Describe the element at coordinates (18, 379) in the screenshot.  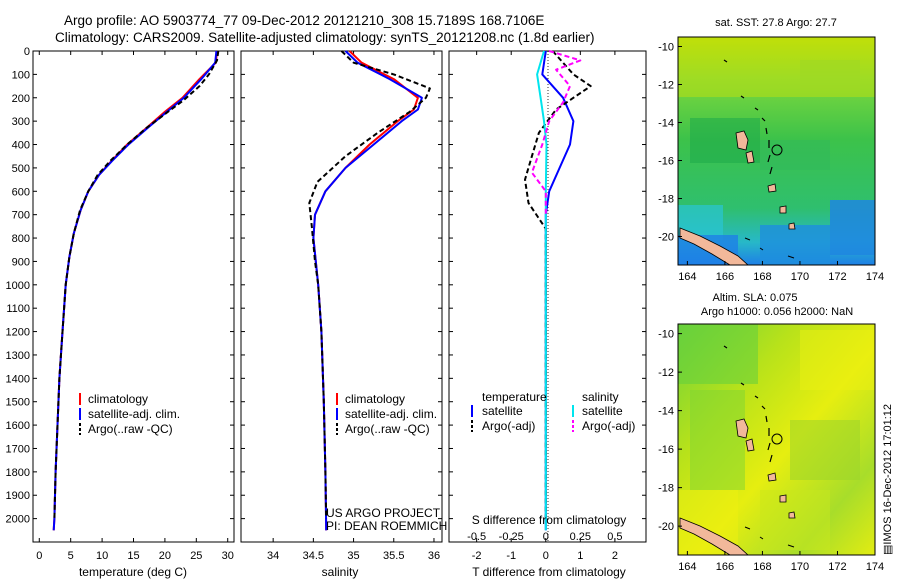
I see `y-tick-label: 1400` at that location.